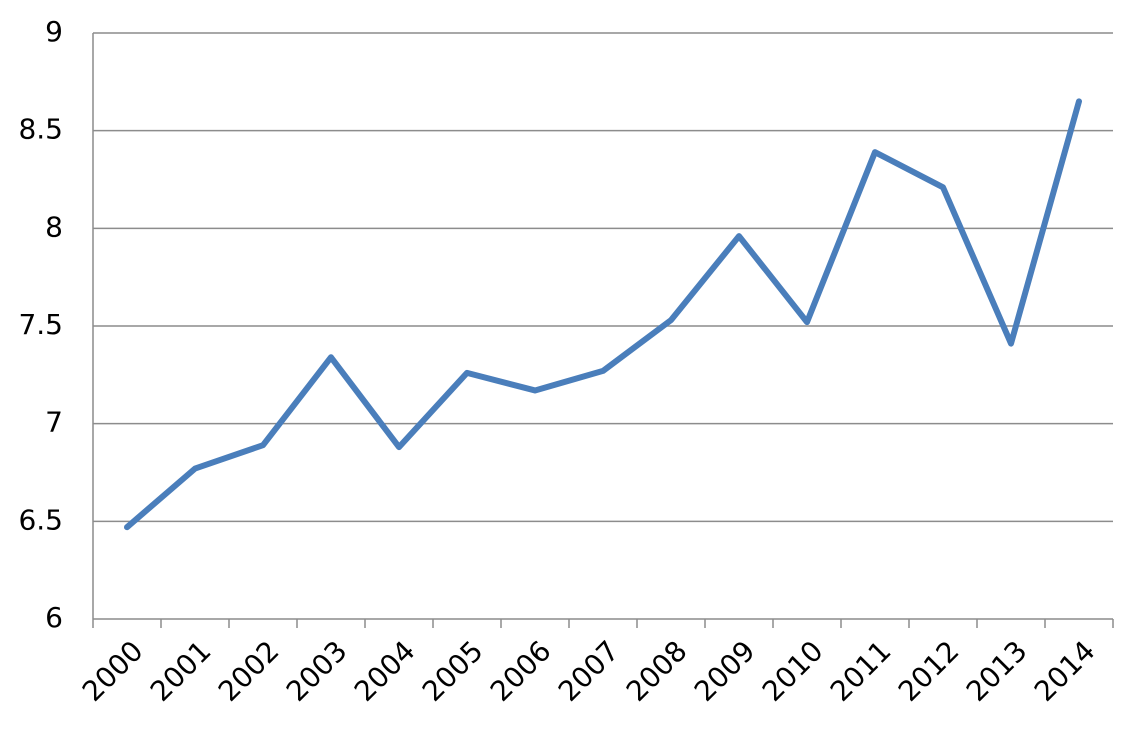 Image resolution: width=1145 pixels, height=730 pixels. I want to click on x-tick-label: 2012, so click(929, 671).